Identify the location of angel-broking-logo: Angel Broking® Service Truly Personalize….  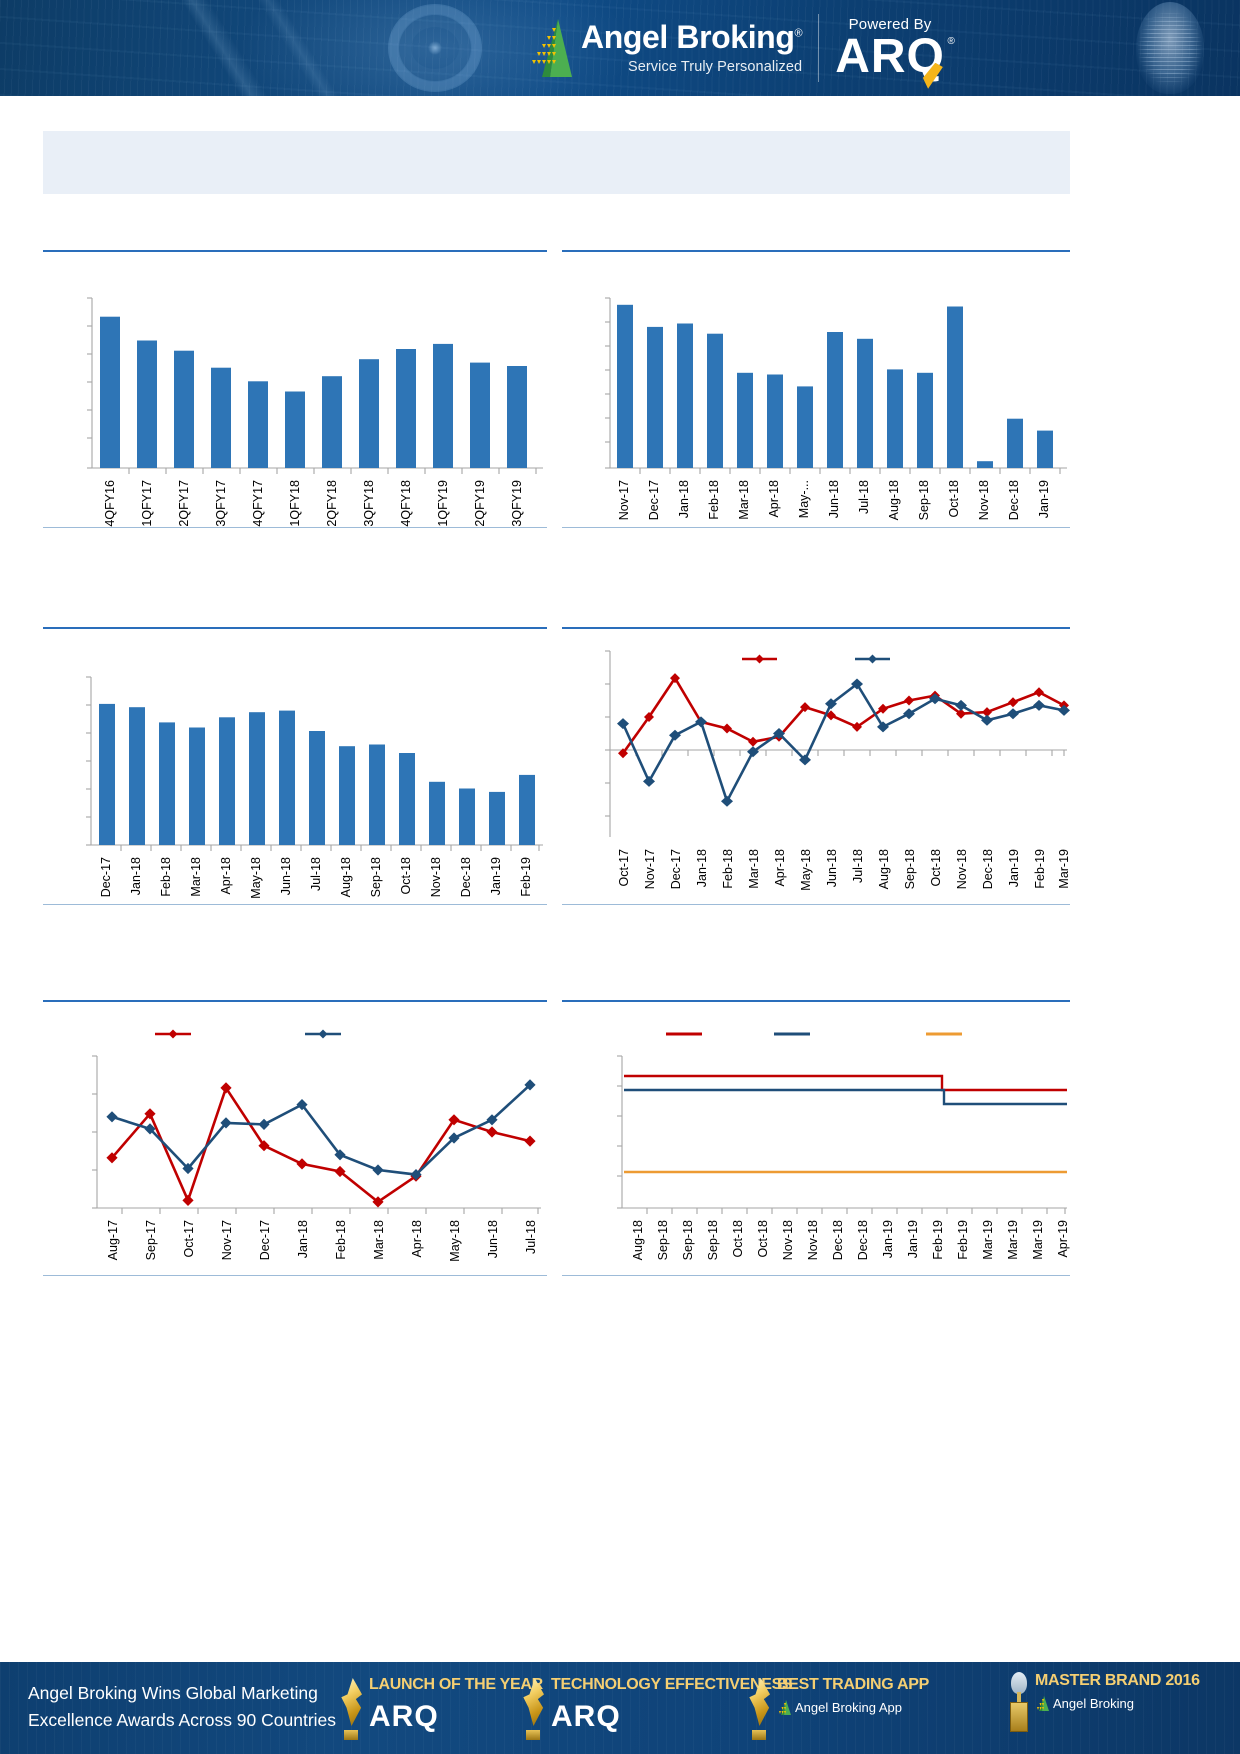
(665, 48).